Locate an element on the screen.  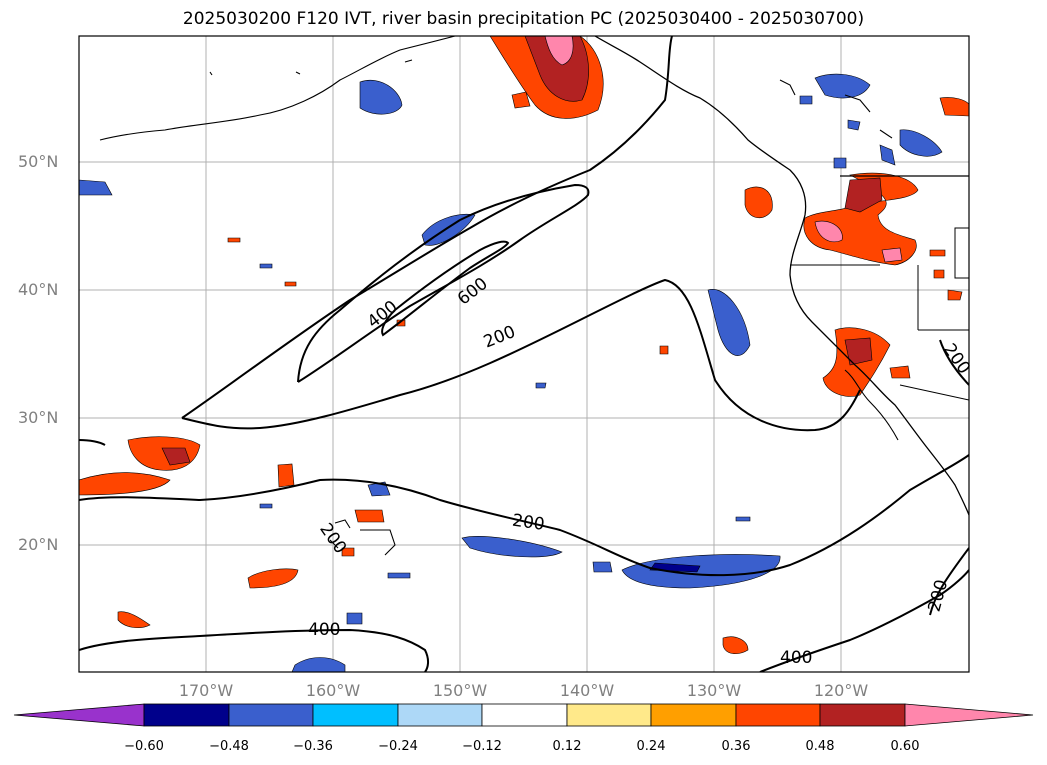
lon-label-150w: 150°W is located at coordinates (460, 690).